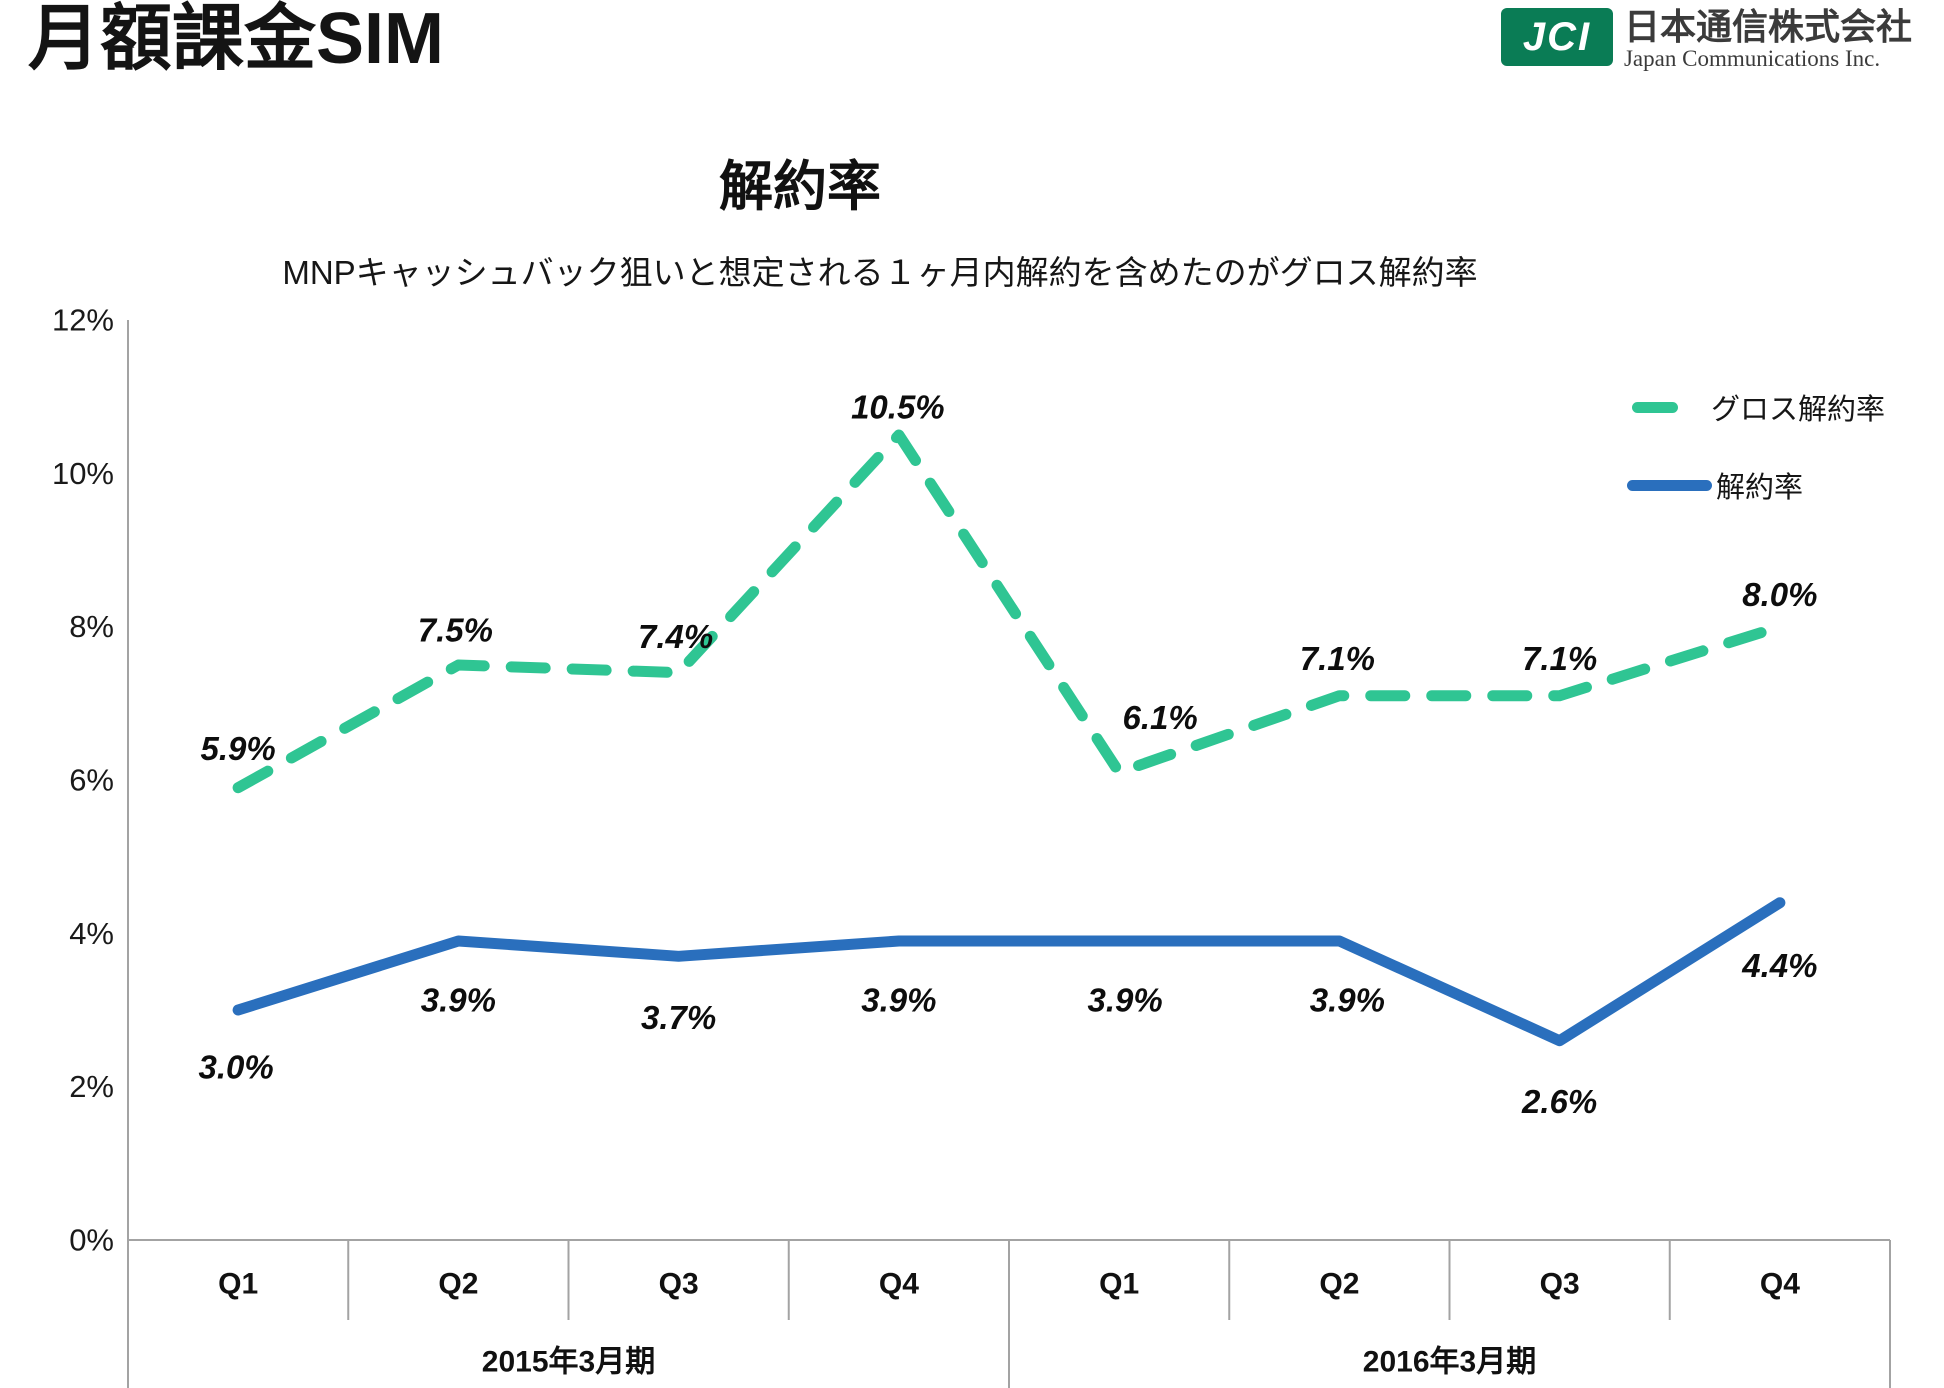  I want to click on company-logo: JCI 日本通信株式会社 Japan Communications Inc., so click(1706, 39).